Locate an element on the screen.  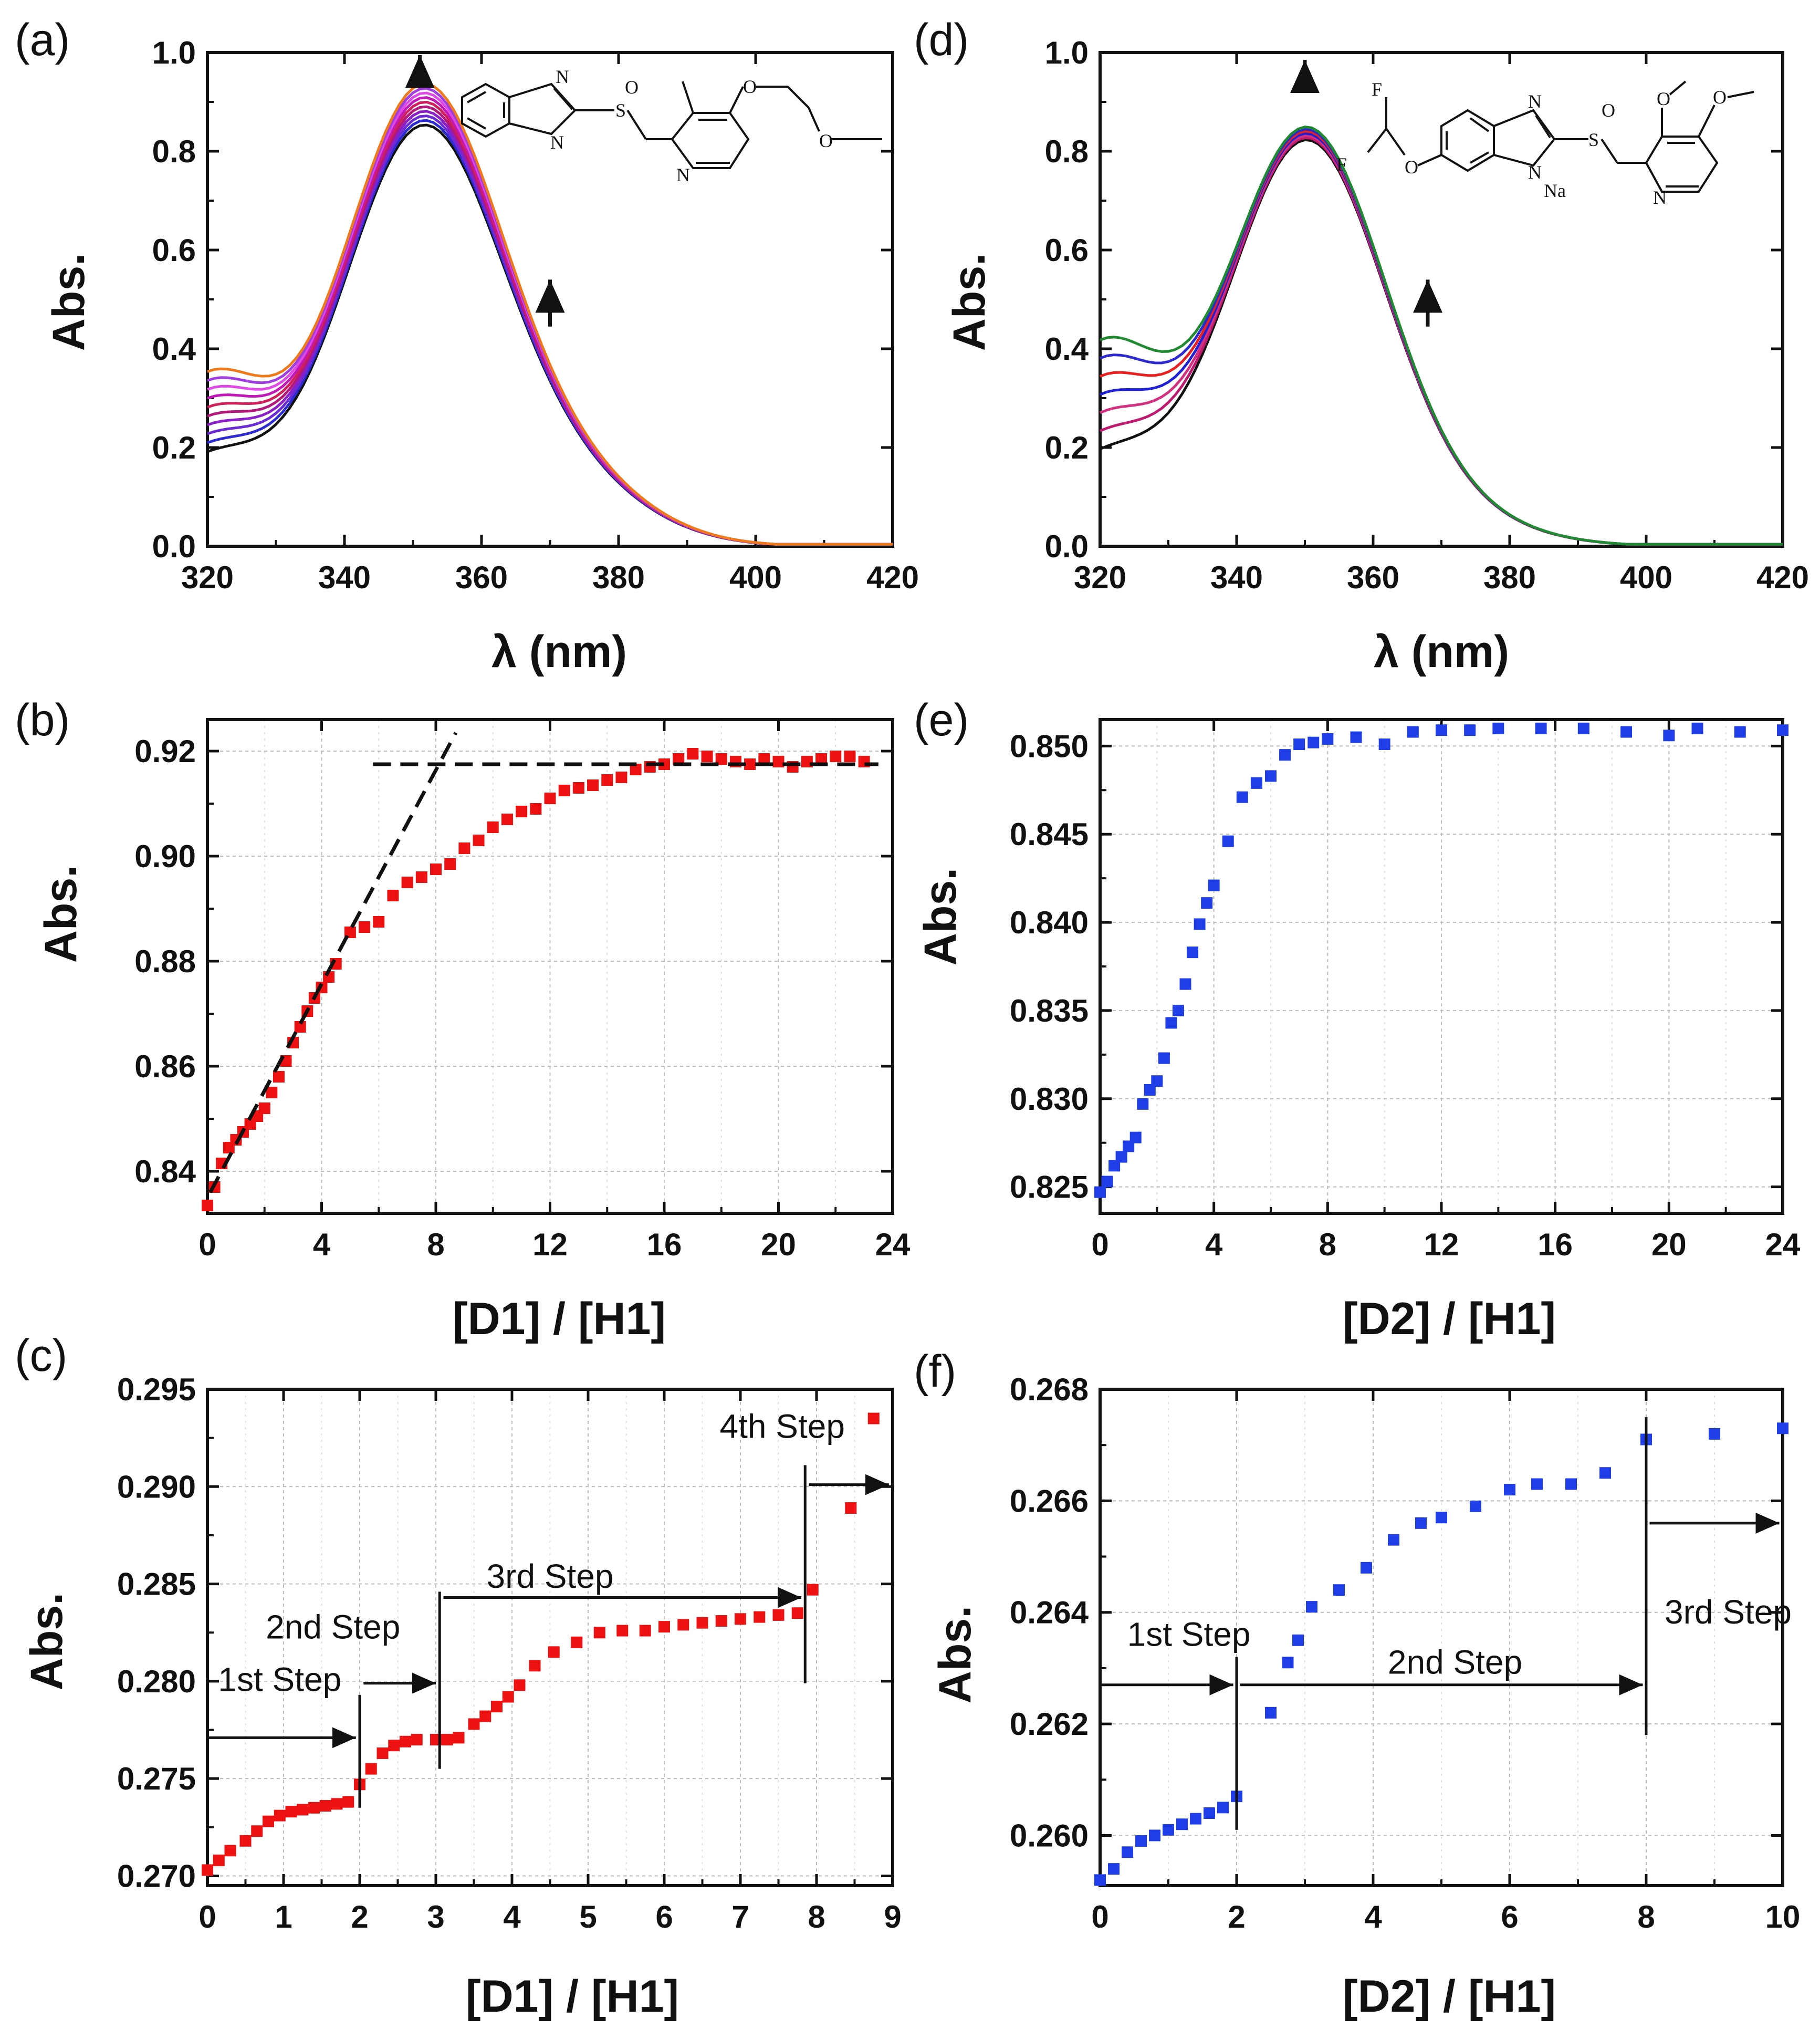
y-tick-label-c-1: 0.275 is located at coordinates (156, 1779).